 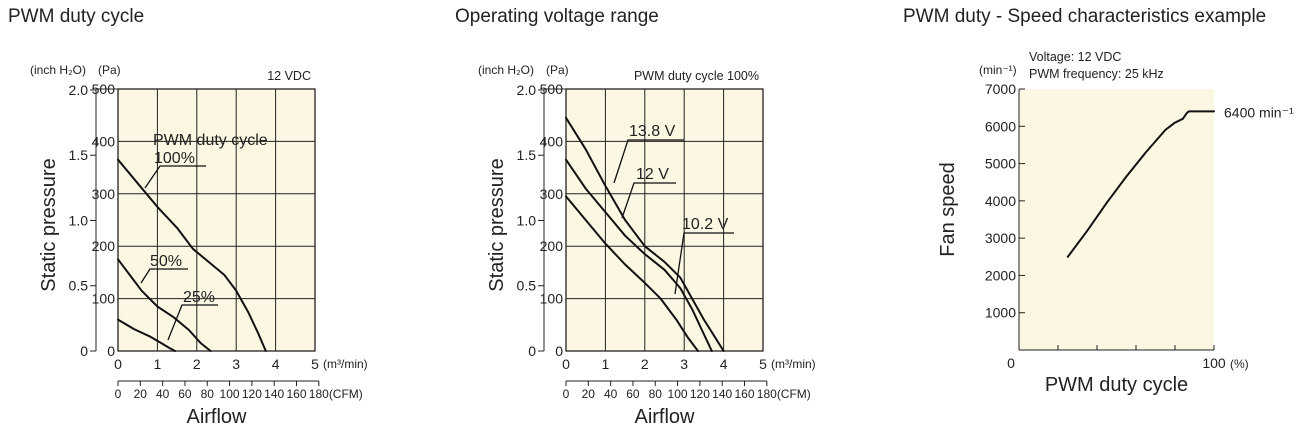 What do you see at coordinates (192, 255) in the screenshot?
I see `chart1-series-0-line` at bounding box center [192, 255].